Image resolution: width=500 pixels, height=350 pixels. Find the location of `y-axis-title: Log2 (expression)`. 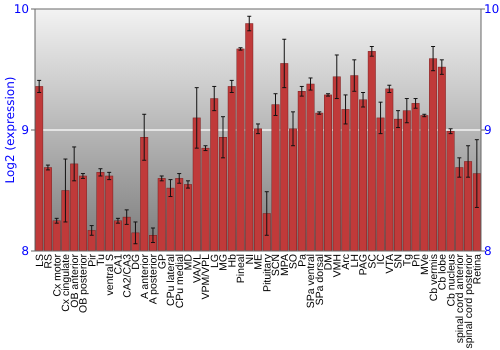

y-axis-title: Log2 (expression) is located at coordinates (10, 130).